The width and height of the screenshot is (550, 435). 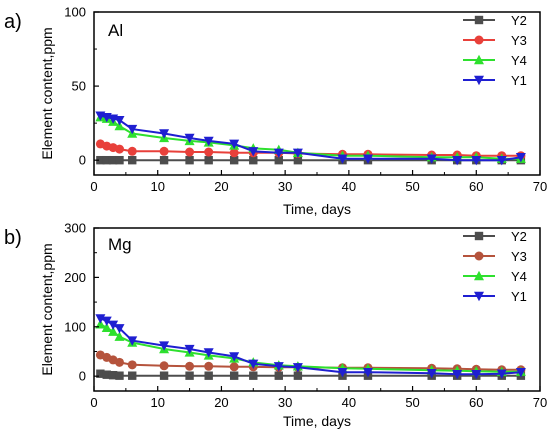 I want to click on legend: Y2 Y3 Y4 Y1, so click(x=495, y=50).